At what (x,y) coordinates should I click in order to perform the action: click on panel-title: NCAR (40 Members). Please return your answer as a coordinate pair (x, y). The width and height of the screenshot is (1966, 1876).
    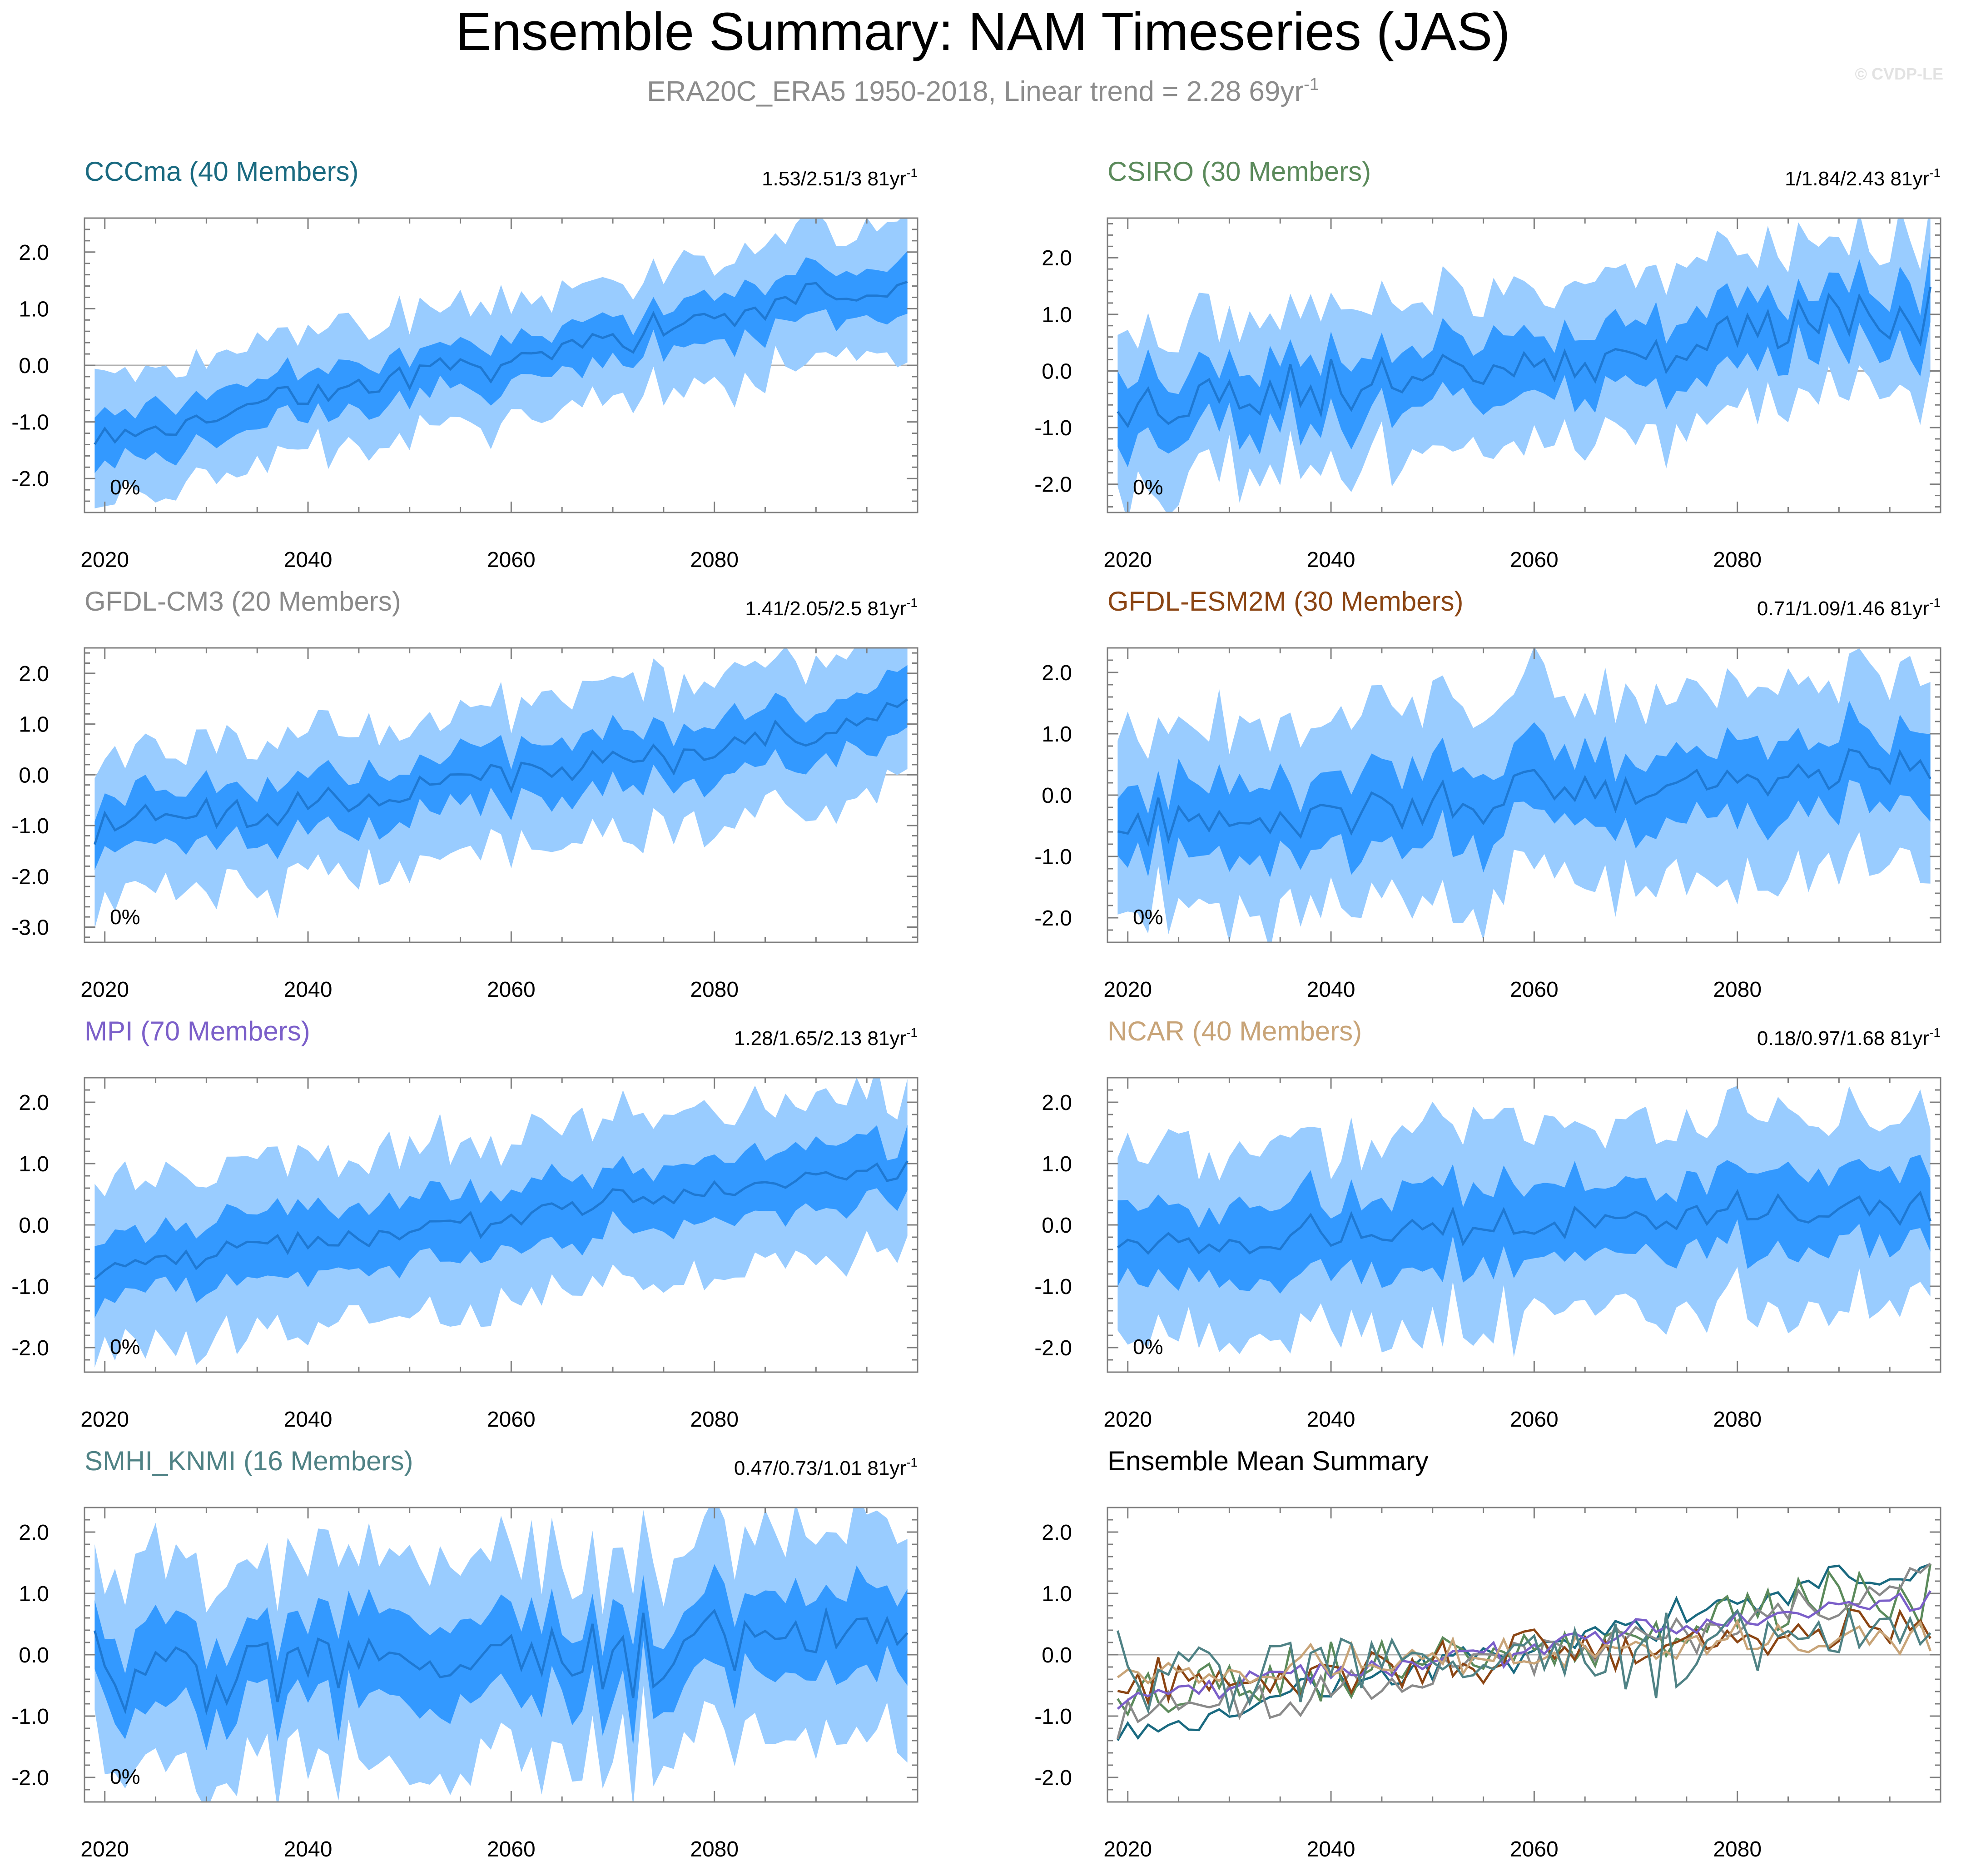
    Looking at the image, I should click on (1234, 1031).